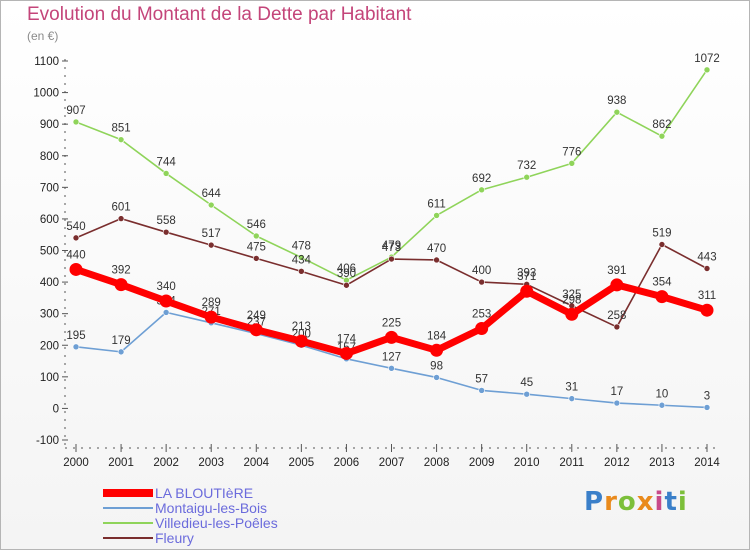 This screenshot has width=750, height=550. What do you see at coordinates (571, 295) in the screenshot?
I see `data-label: 325` at bounding box center [571, 295].